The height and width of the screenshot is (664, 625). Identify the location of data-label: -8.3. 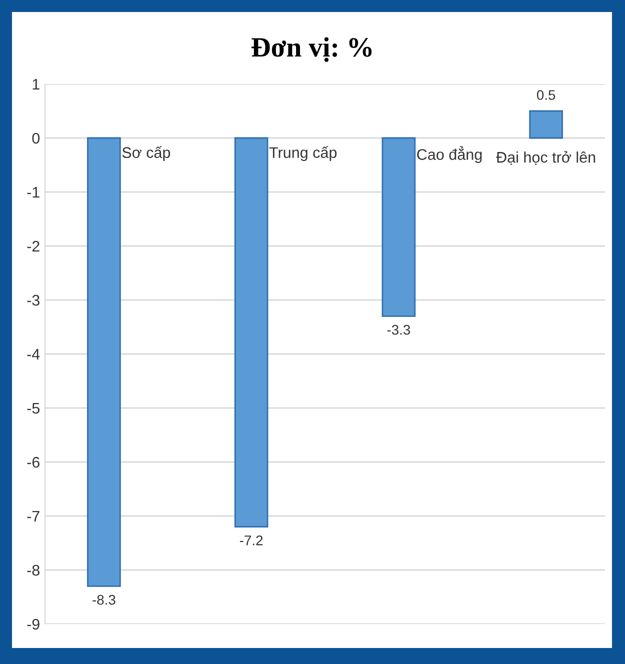
(104, 599).